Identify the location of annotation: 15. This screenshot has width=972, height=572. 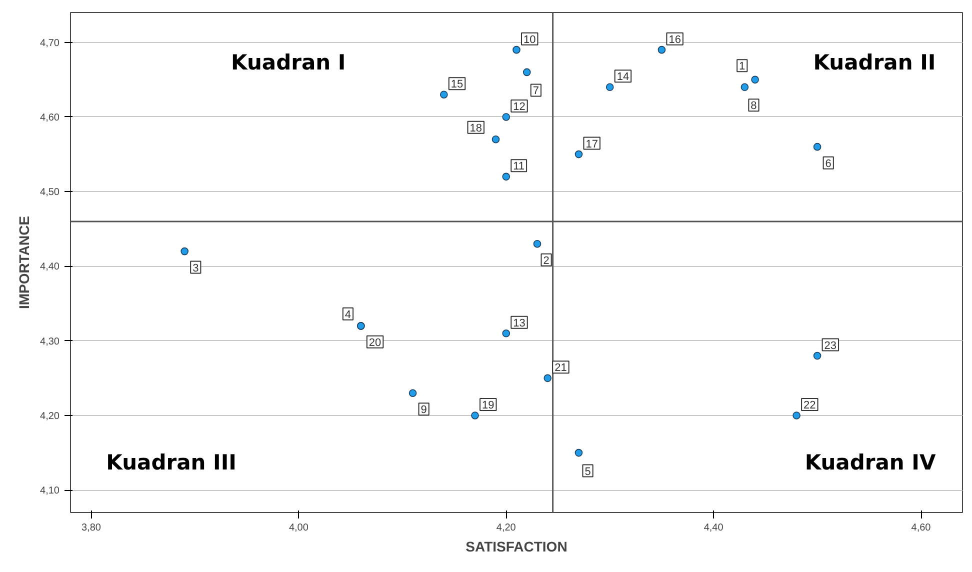
(457, 84).